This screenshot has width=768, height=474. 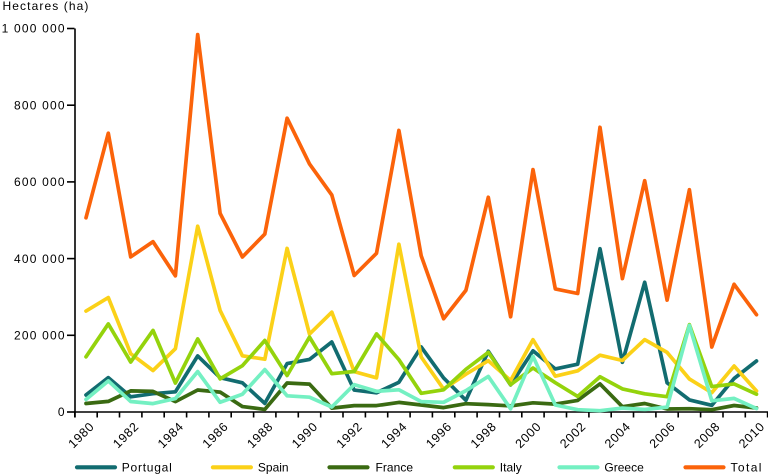 I want to click on svg-text: 800 000, so click(x=40, y=105).